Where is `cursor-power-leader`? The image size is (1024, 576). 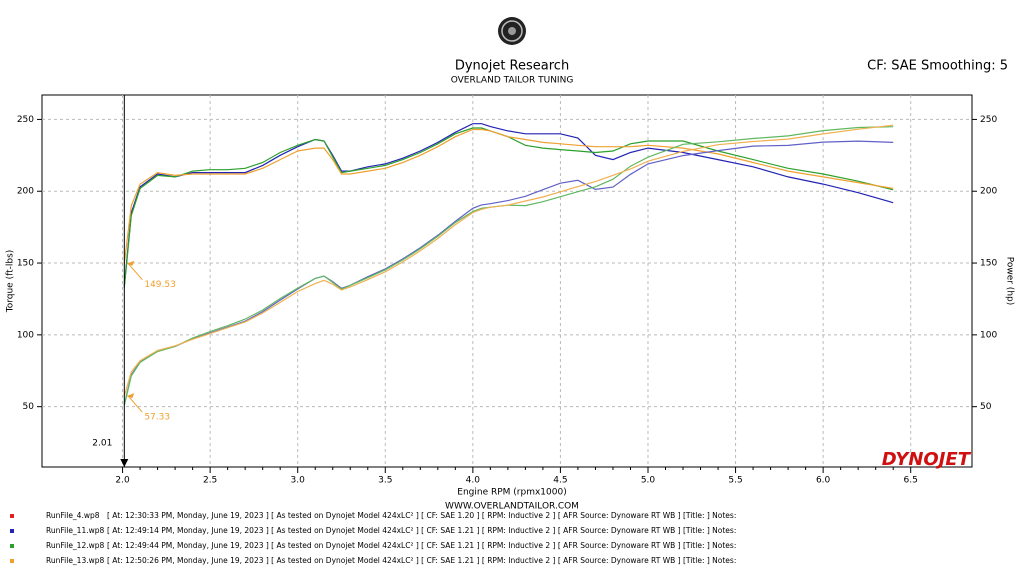
cursor-power-leader is located at coordinates (135, 404).